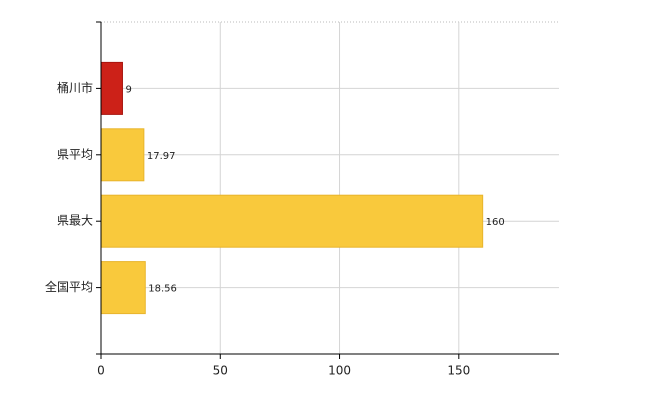  Describe the element at coordinates (495, 222) in the screenshot. I see `data-label: 160` at that location.